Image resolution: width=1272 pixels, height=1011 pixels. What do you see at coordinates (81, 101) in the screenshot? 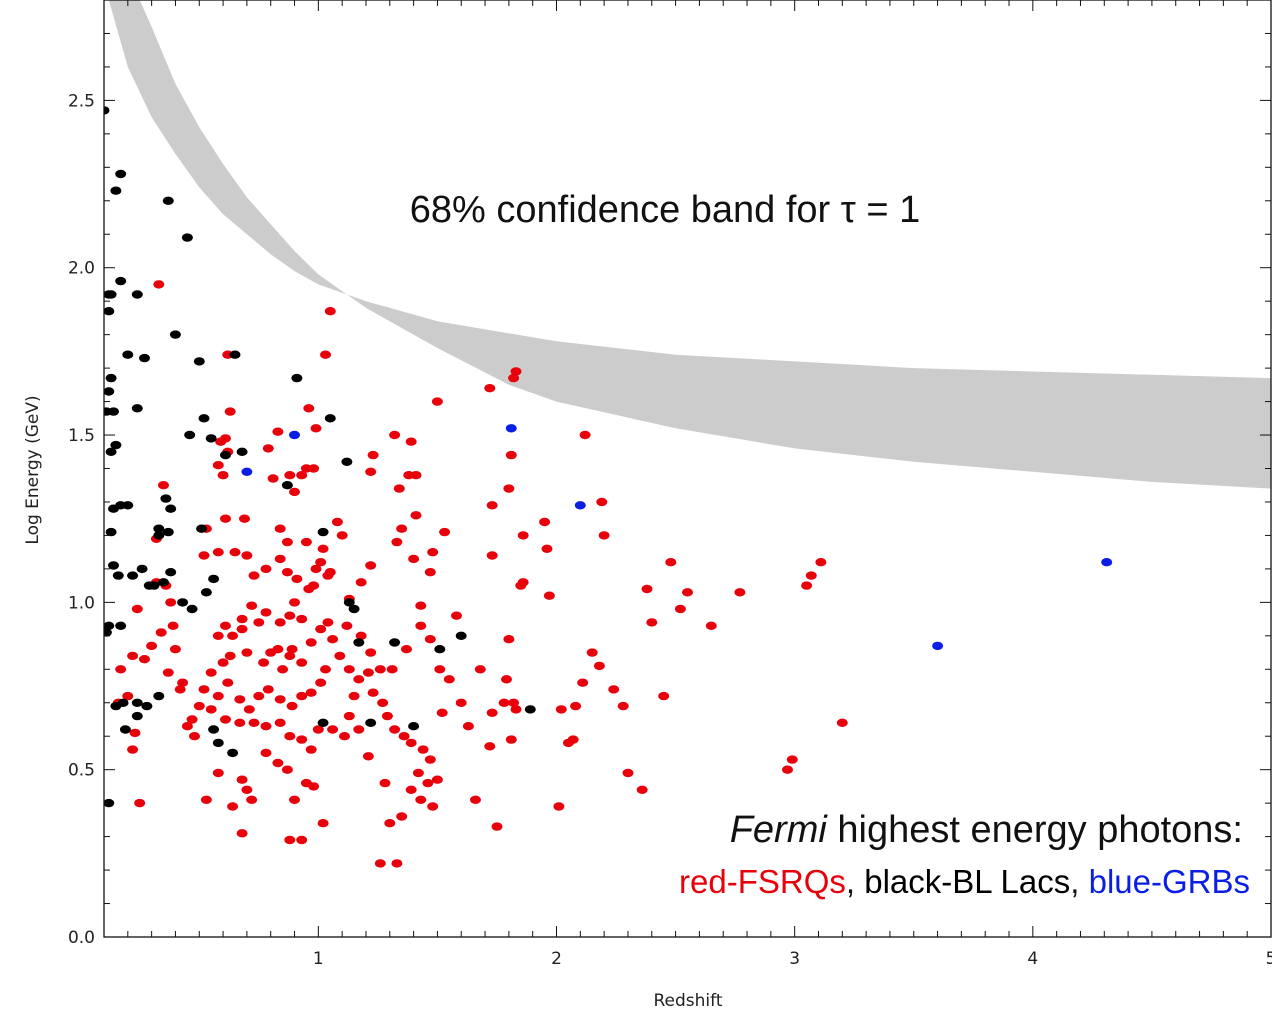
I see `y-tick-label: 2.5` at bounding box center [81, 101].